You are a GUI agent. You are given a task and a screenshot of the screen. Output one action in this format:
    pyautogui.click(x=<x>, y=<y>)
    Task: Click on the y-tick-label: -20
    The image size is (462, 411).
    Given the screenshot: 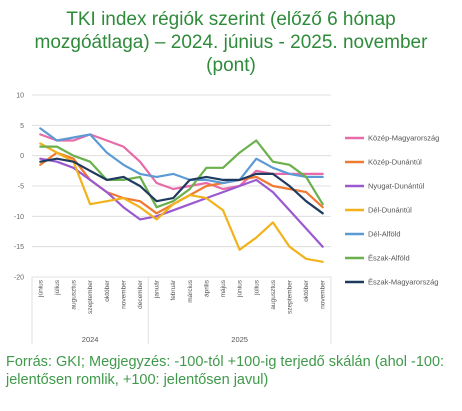 What is the action you would take?
    pyautogui.click(x=19, y=278)
    